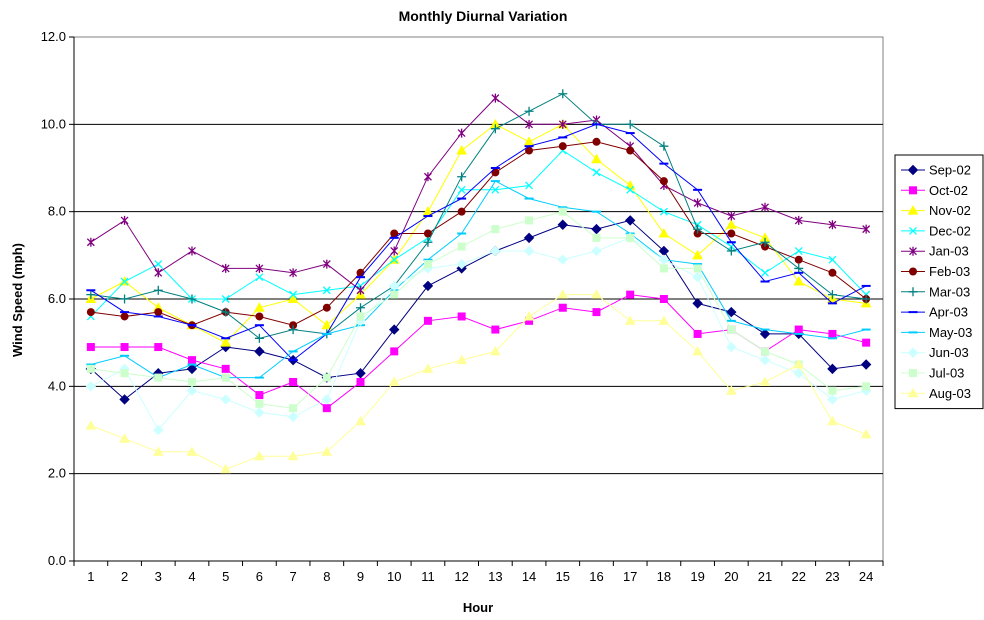 The height and width of the screenshot is (620, 984). I want to click on legend-item: Jul-03, so click(932, 373).